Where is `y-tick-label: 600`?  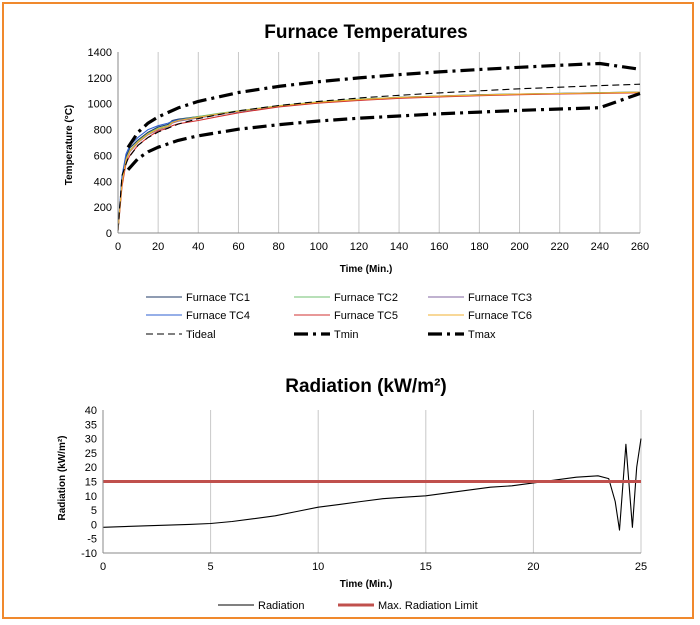
y-tick-label: 600 is located at coordinates (103, 156).